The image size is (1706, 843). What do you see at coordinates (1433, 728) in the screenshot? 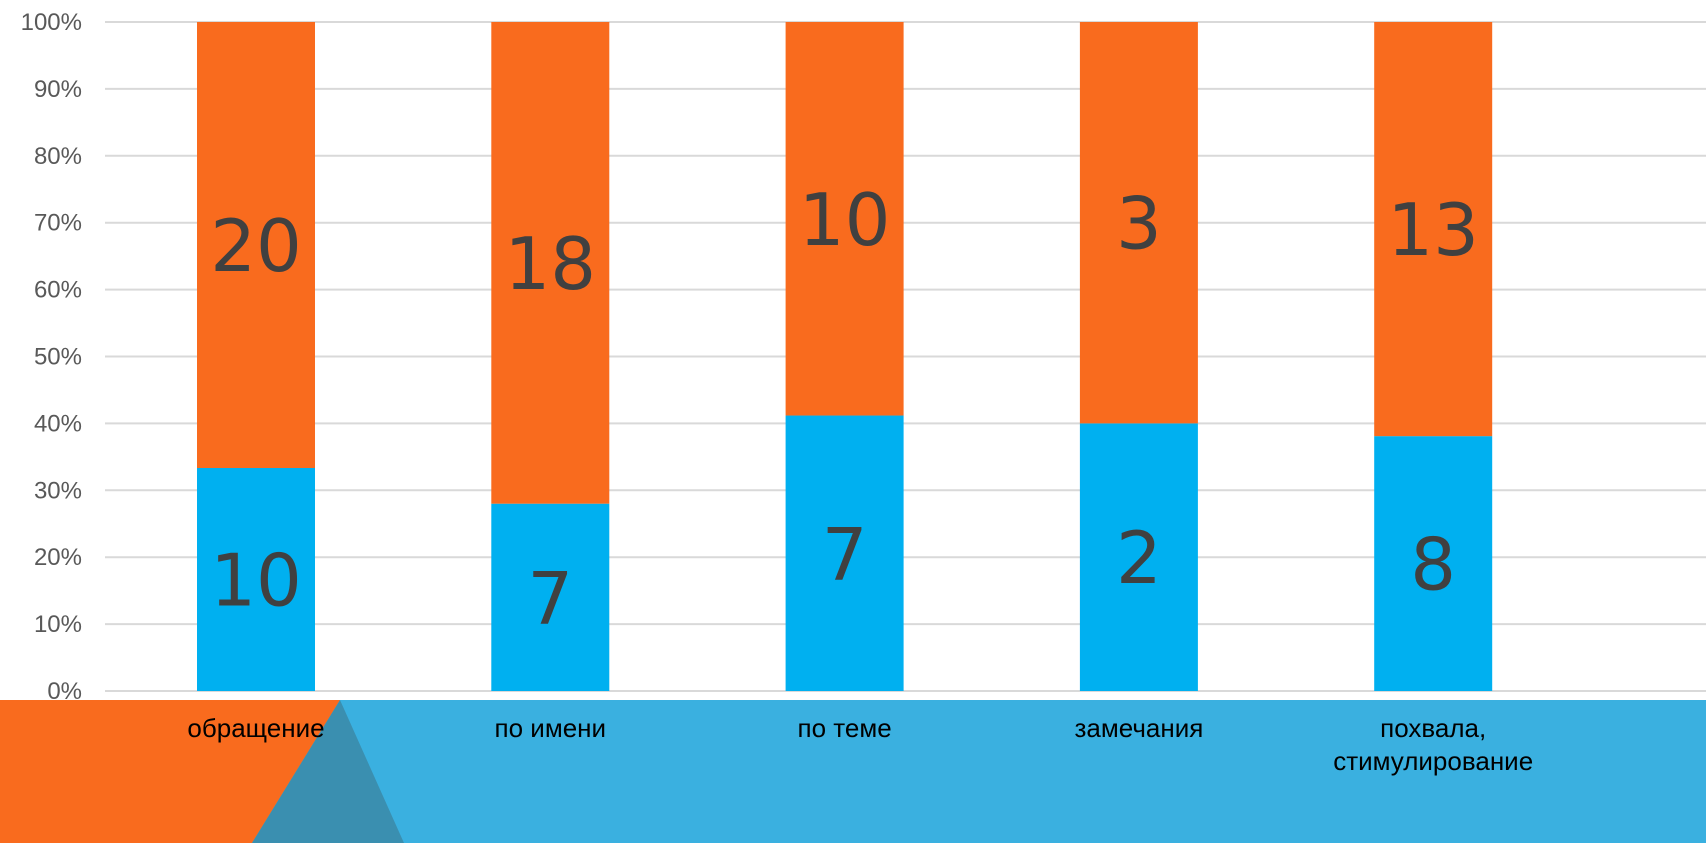
I see `x-category-label: похвала,` at bounding box center [1433, 728].